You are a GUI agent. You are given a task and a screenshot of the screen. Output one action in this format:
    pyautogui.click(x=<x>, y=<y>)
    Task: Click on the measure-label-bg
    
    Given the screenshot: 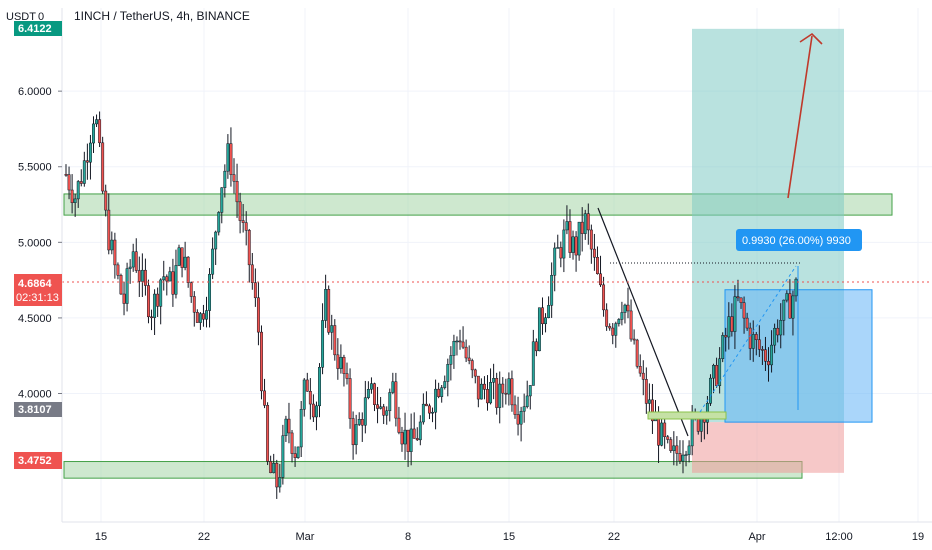 What is the action you would take?
    pyautogui.click(x=799, y=240)
    